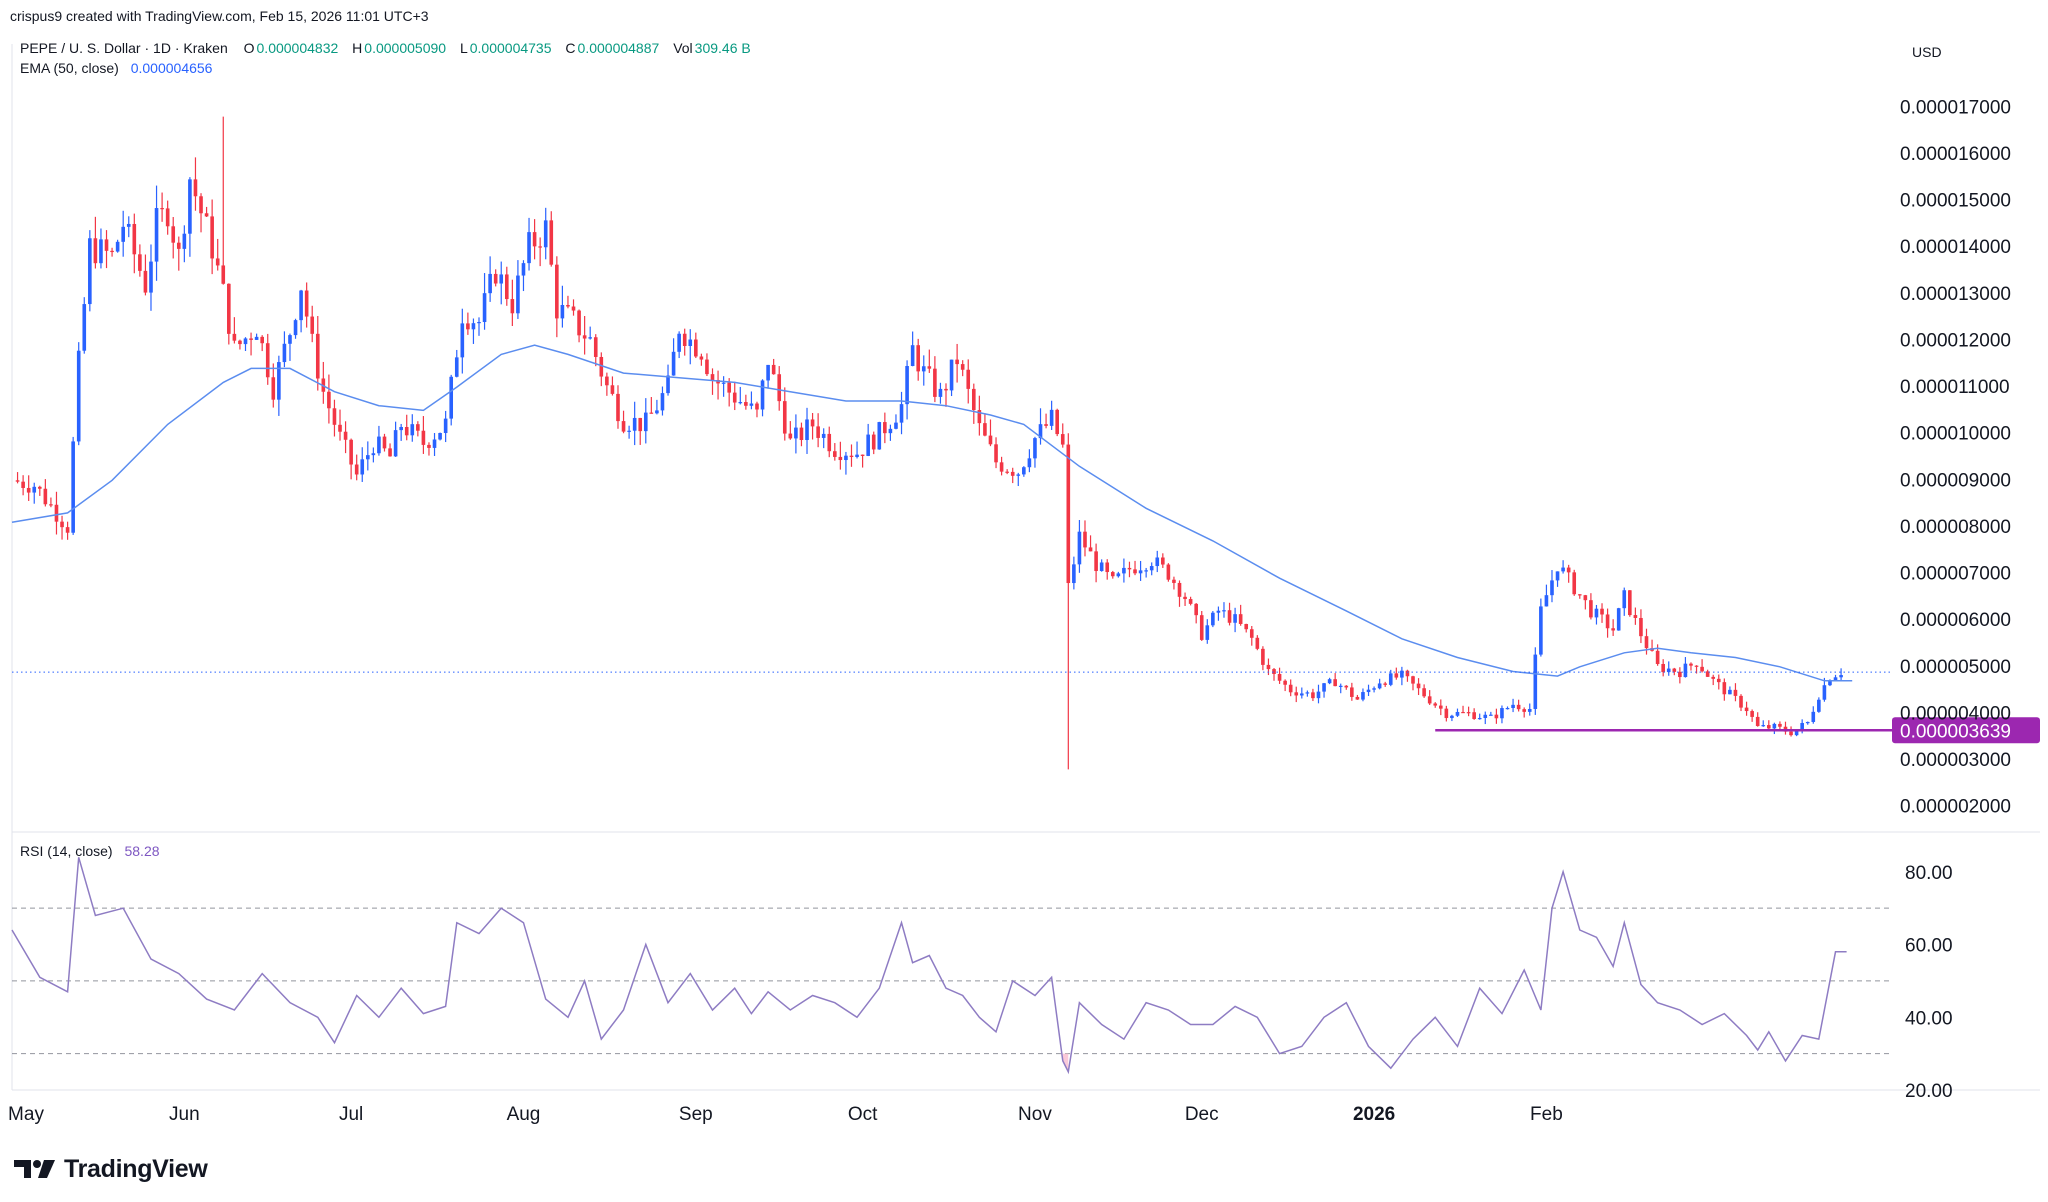 Image resolution: width=2048 pixels, height=1202 pixels. What do you see at coordinates (683, 48) in the screenshot?
I see `volume-label: Vol` at bounding box center [683, 48].